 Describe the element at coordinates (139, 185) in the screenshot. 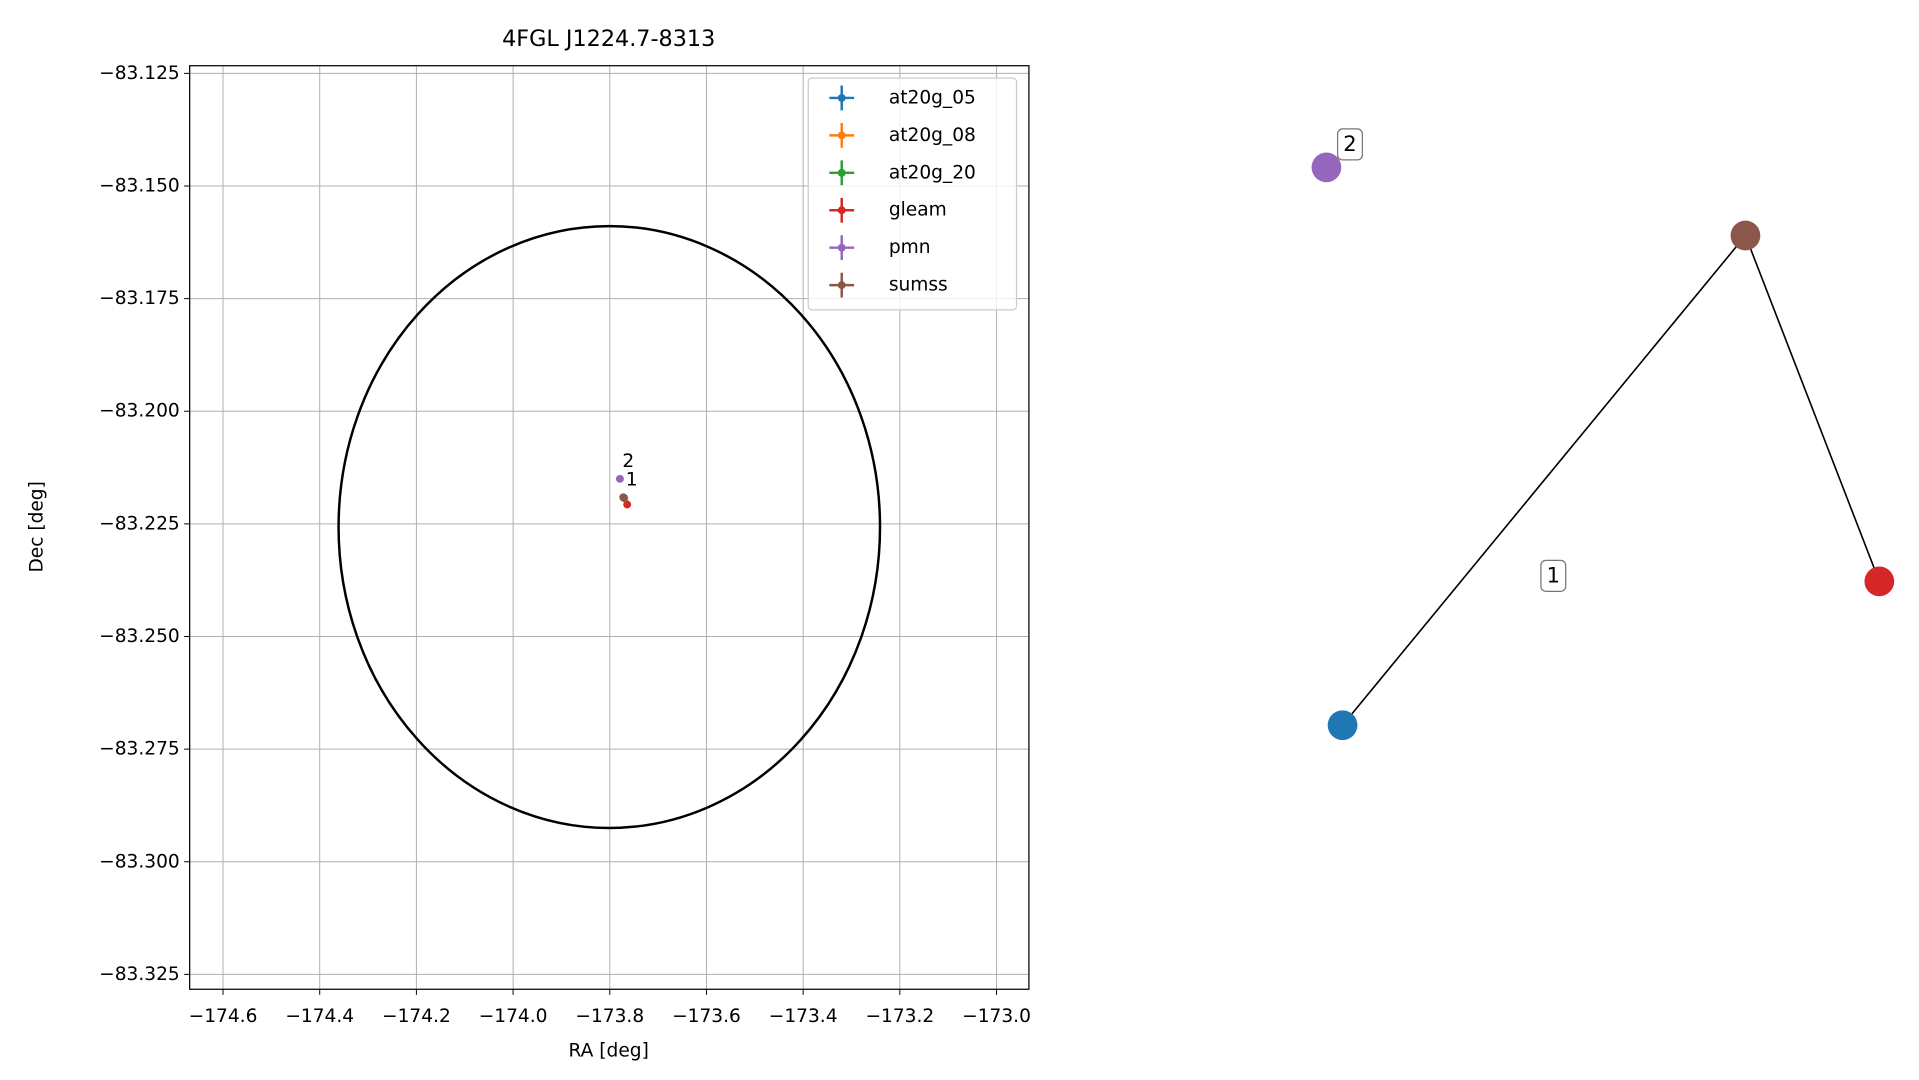

I see `y-tick-label: −83.150` at that location.